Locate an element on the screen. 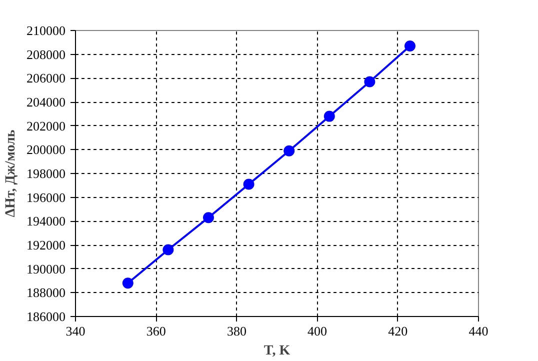 This screenshot has width=538, height=361. x-tick-label: 360 is located at coordinates (156, 331).